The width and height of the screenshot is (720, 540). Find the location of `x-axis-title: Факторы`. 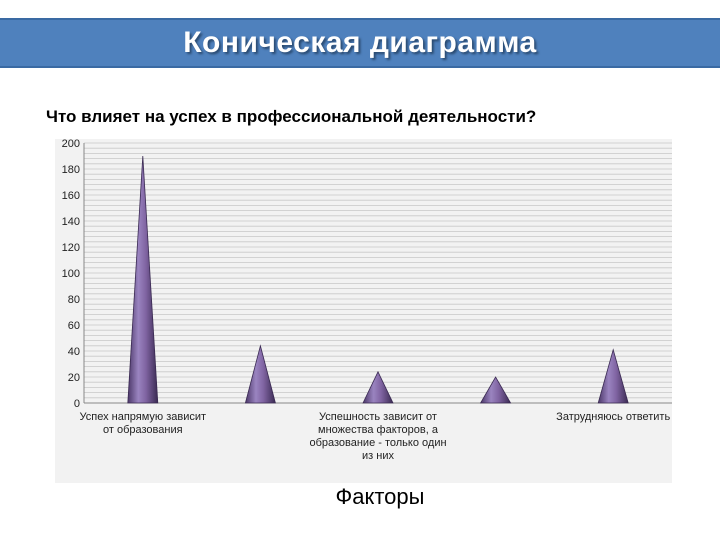

x-axis-title: Факторы is located at coordinates (380, 496).